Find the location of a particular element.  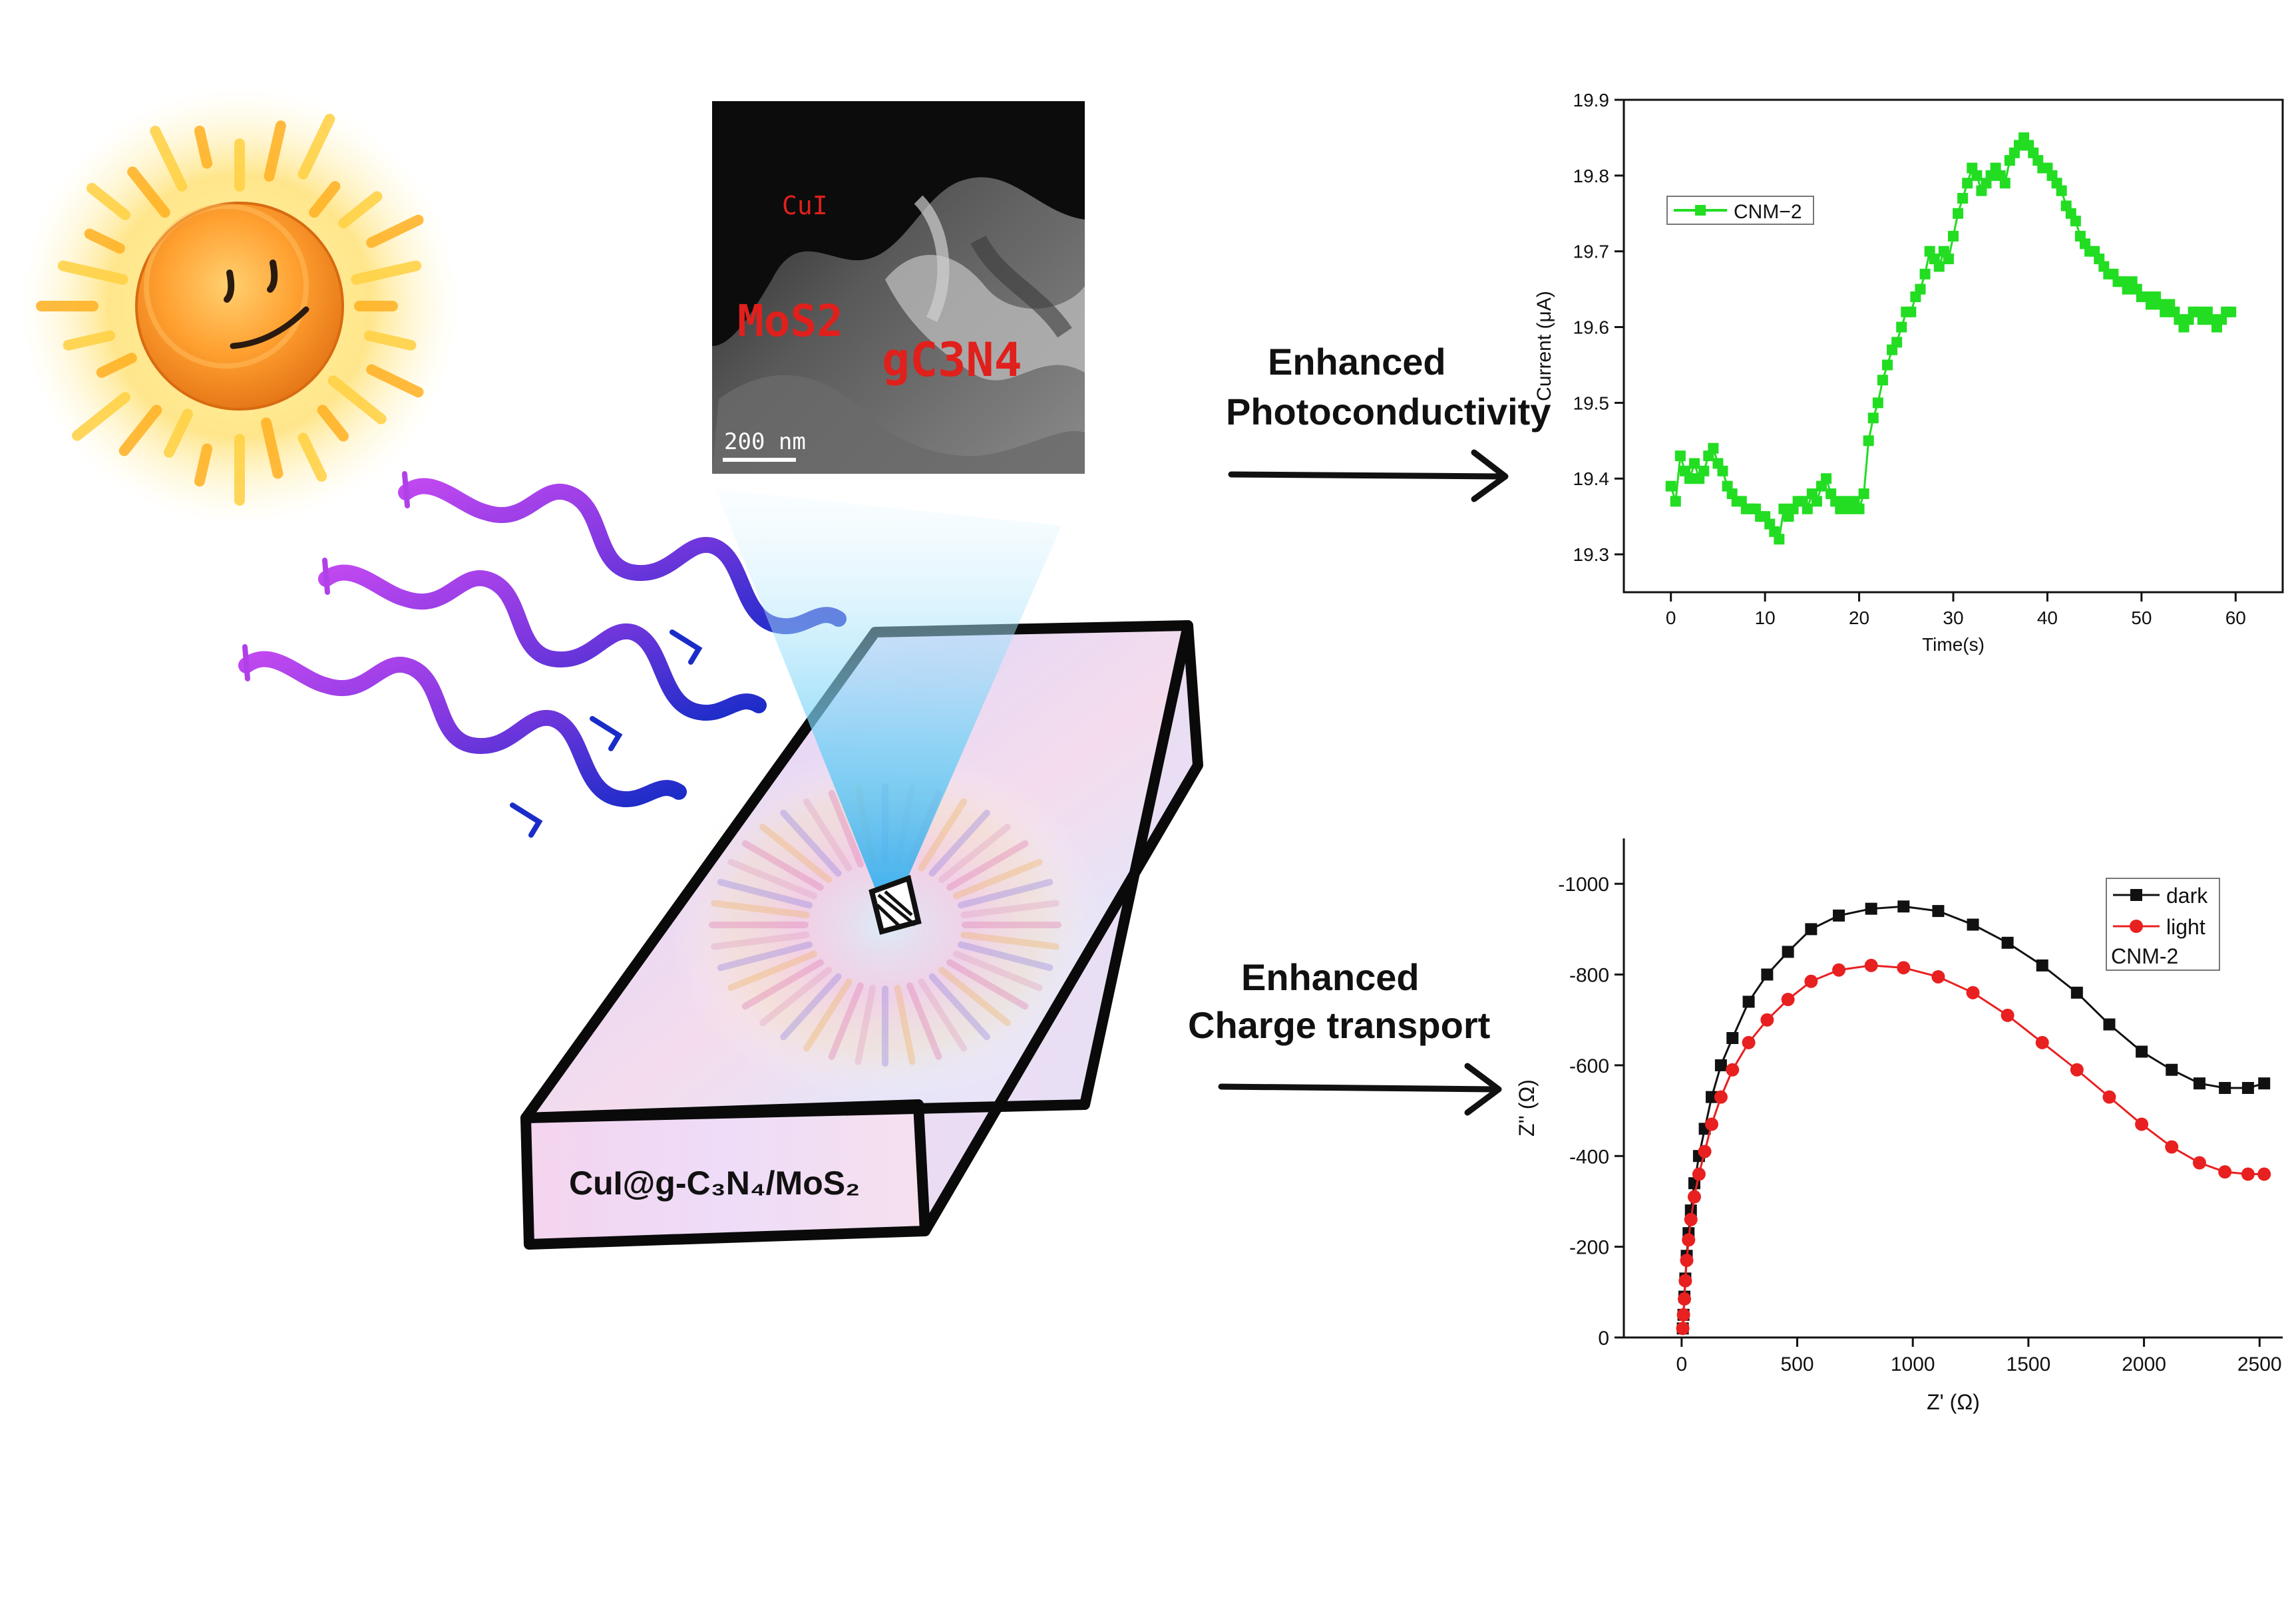

chart1-x-ticks: 0 10 20 30 40 50 60 is located at coordinates (1956, 610).